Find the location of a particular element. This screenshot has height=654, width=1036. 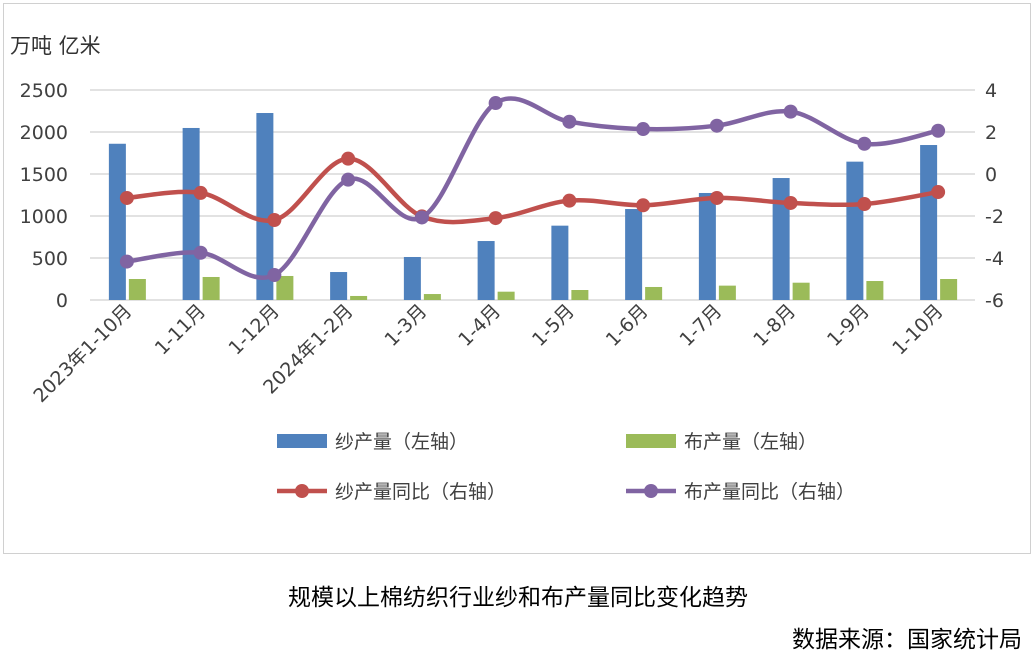

x-tick-label: 1-9月 is located at coordinates (848, 325).